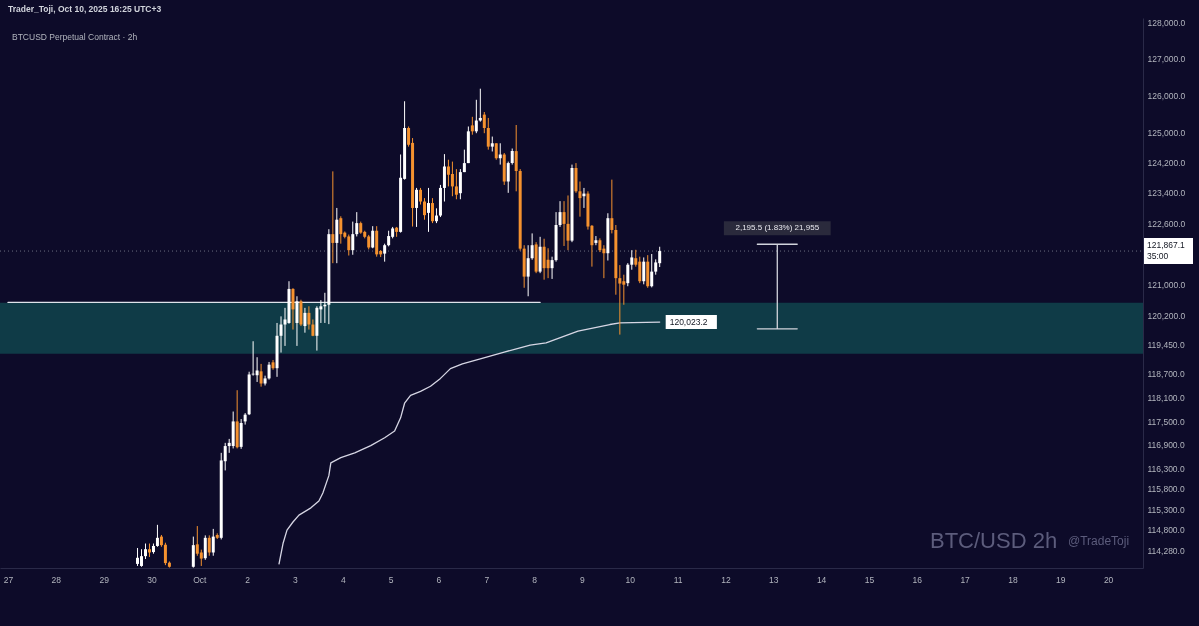  What do you see at coordinates (1166, 509) in the screenshot?
I see `y-tick-label: 115,300.0` at bounding box center [1166, 509].